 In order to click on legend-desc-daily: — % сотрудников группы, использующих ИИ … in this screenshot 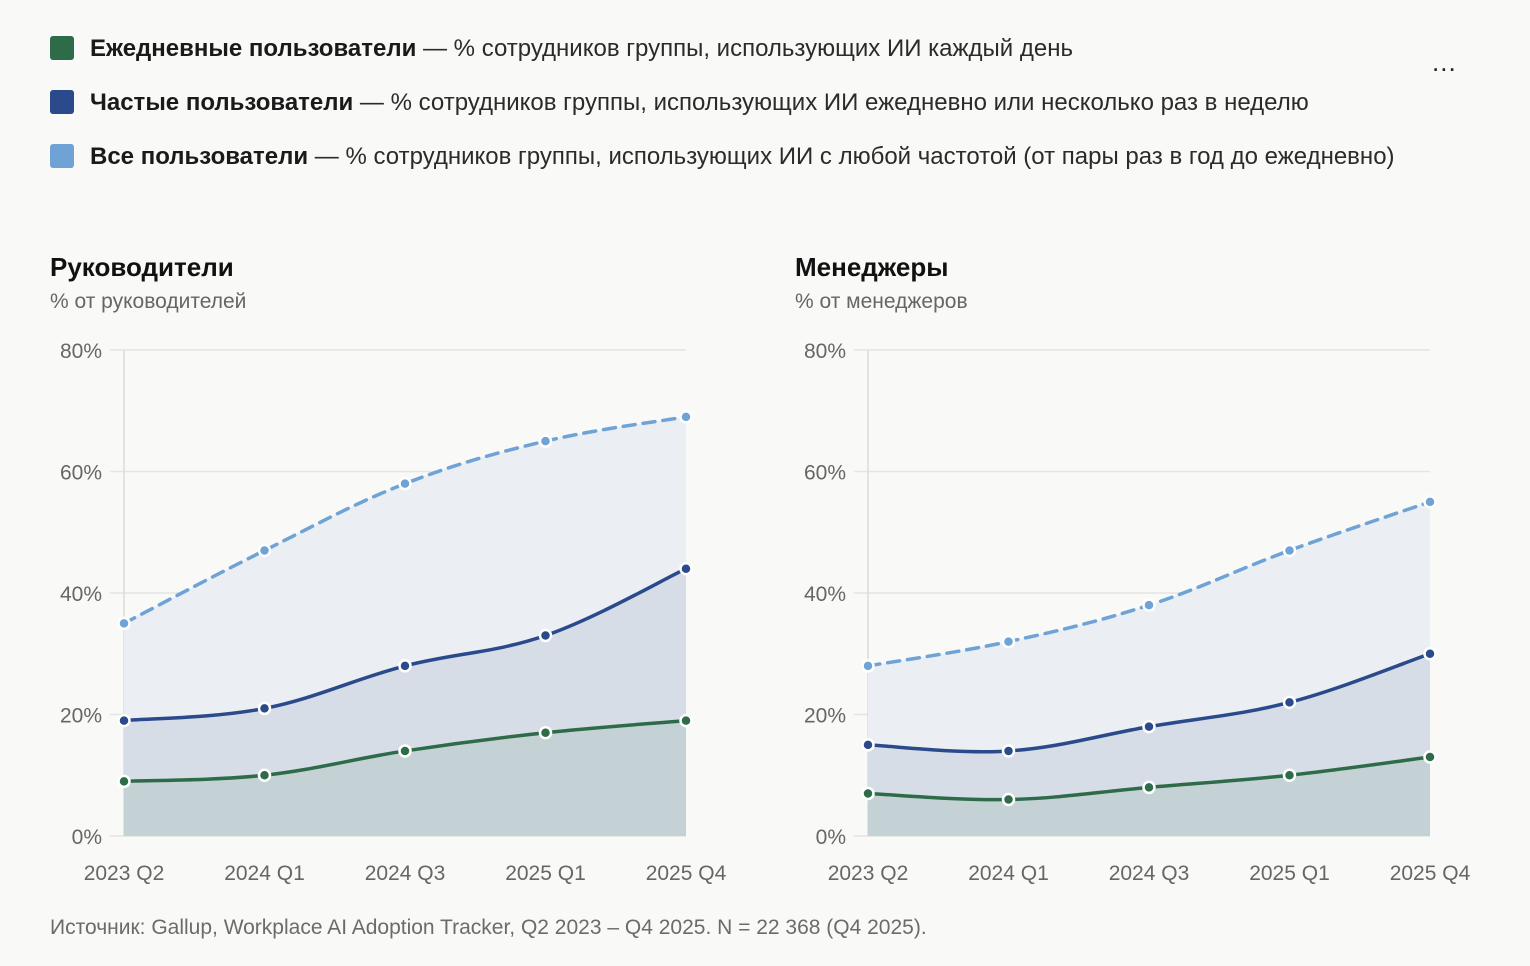, I will do `click(744, 48)`.